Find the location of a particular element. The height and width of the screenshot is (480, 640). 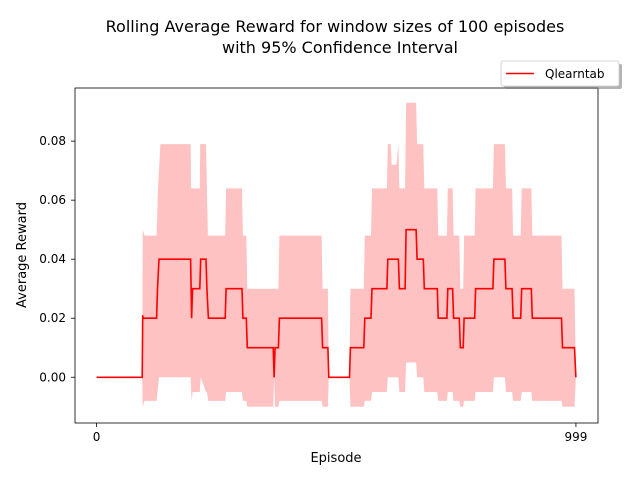

y-tick-label-1: 0.02 is located at coordinates (52, 318).